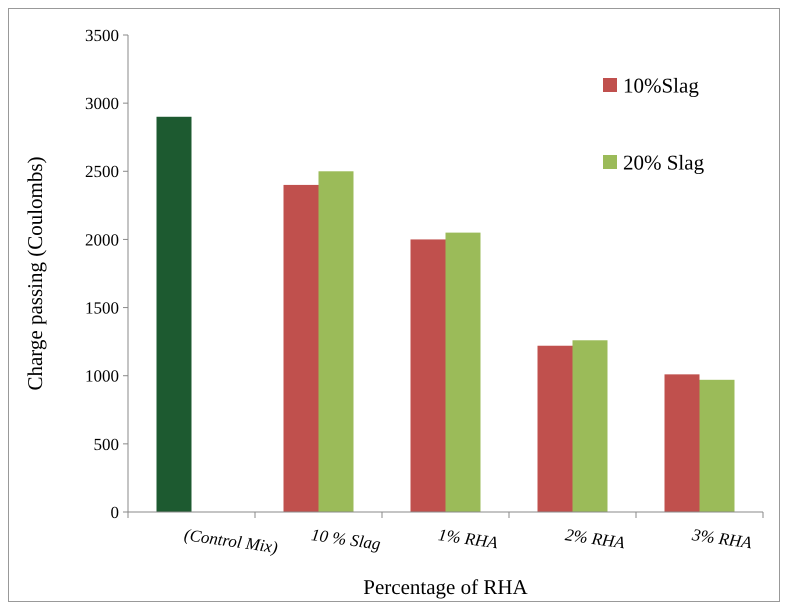  What do you see at coordinates (446, 587) in the screenshot?
I see `x-axis-title: Percentage of RHA` at bounding box center [446, 587].